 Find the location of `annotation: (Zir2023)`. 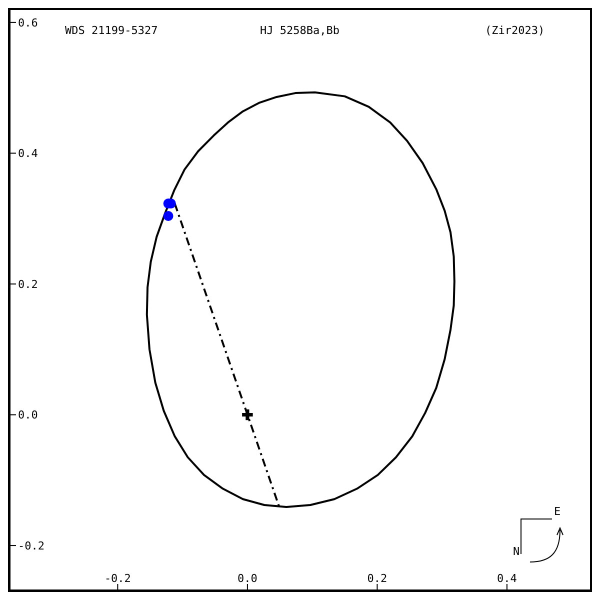

annotation: (Zir2023) is located at coordinates (515, 30).